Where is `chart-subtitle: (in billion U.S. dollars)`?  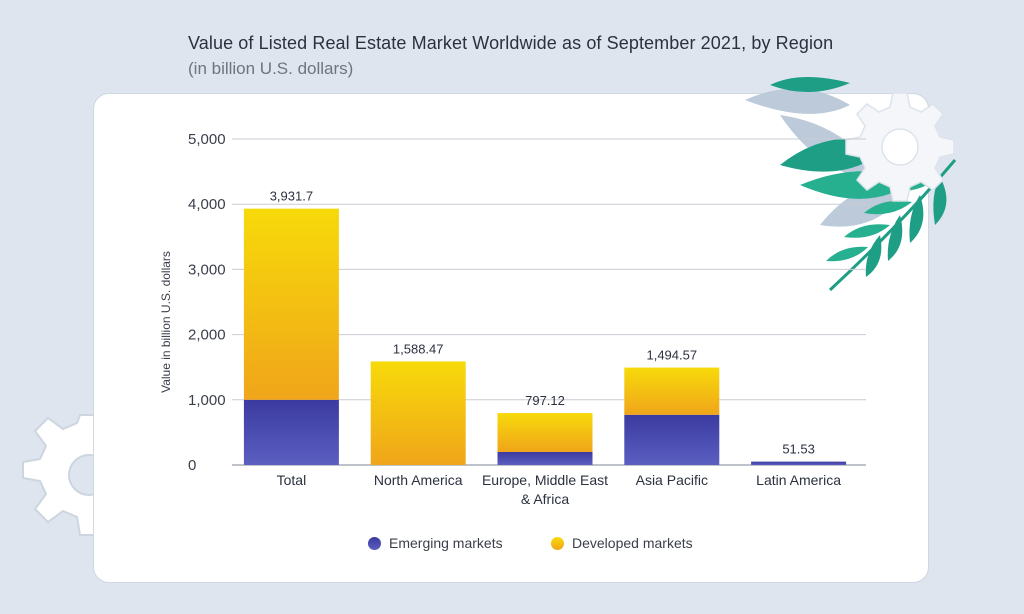
chart-subtitle: (in billion U.S. dollars) is located at coordinates (271, 68).